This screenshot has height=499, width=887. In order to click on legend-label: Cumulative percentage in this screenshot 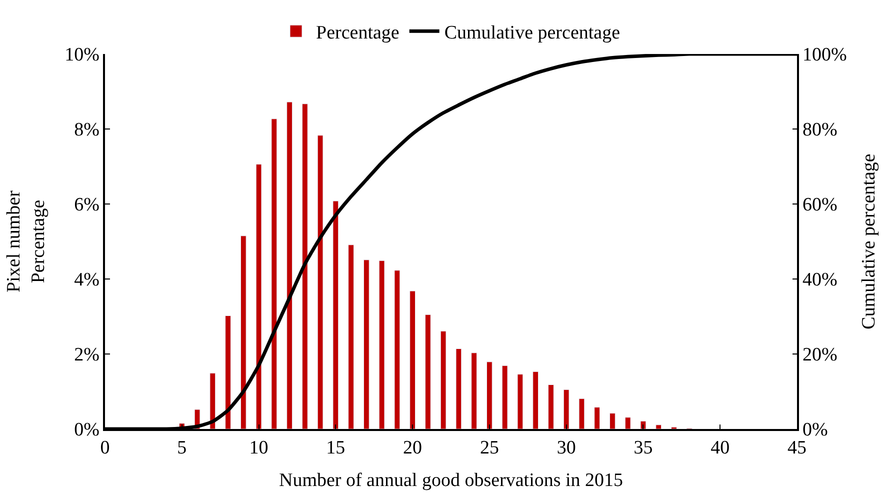, I will do `click(532, 33)`.